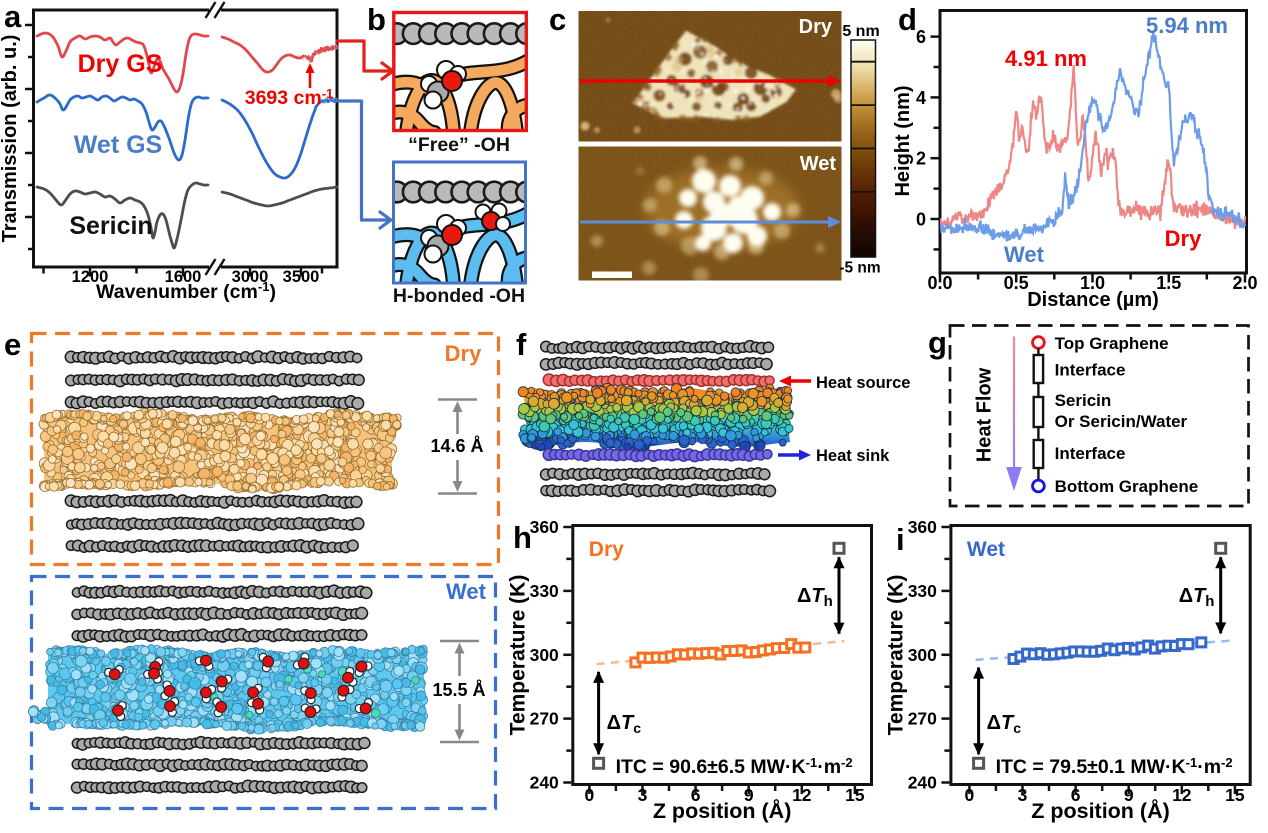  Describe the element at coordinates (522, 537) in the screenshot. I see `svg-text: h` at that location.